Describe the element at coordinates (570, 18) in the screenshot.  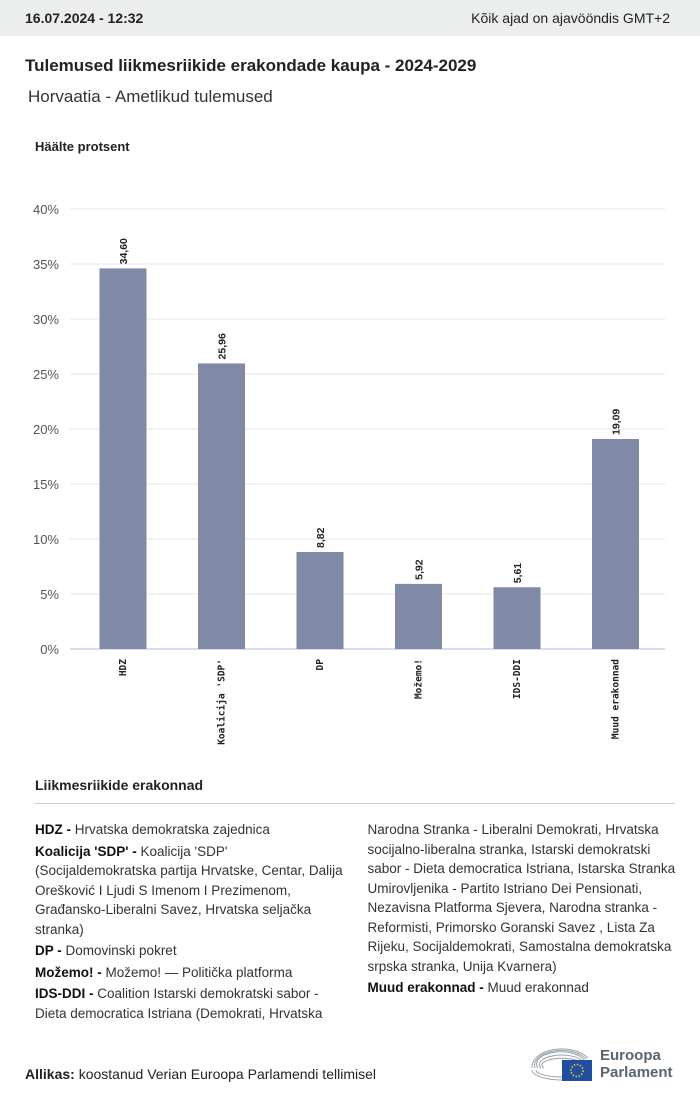
I see `timezone-note: Kõik ajad on ajavööndis GMT+2` at that location.